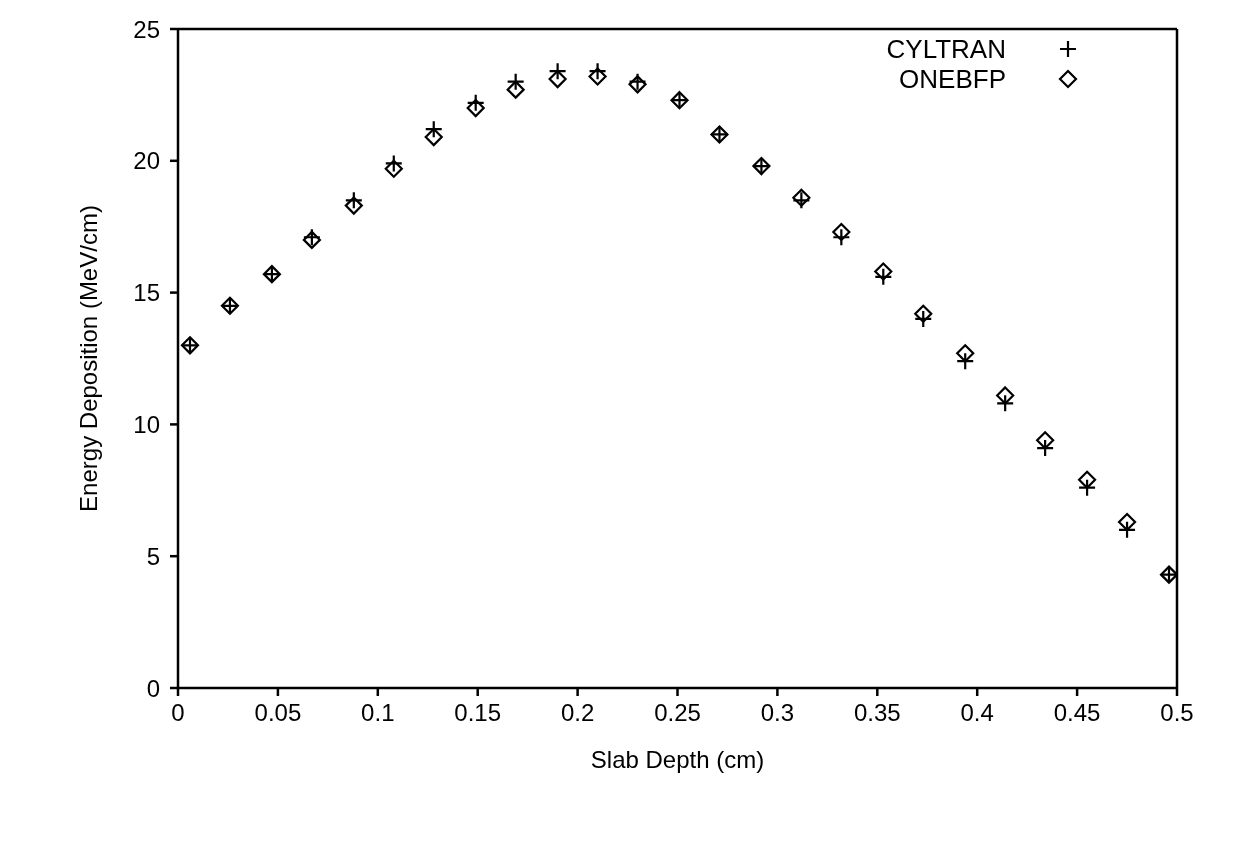  What do you see at coordinates (1177, 713) in the screenshot?
I see `x-tick-label: 0.5` at bounding box center [1177, 713].